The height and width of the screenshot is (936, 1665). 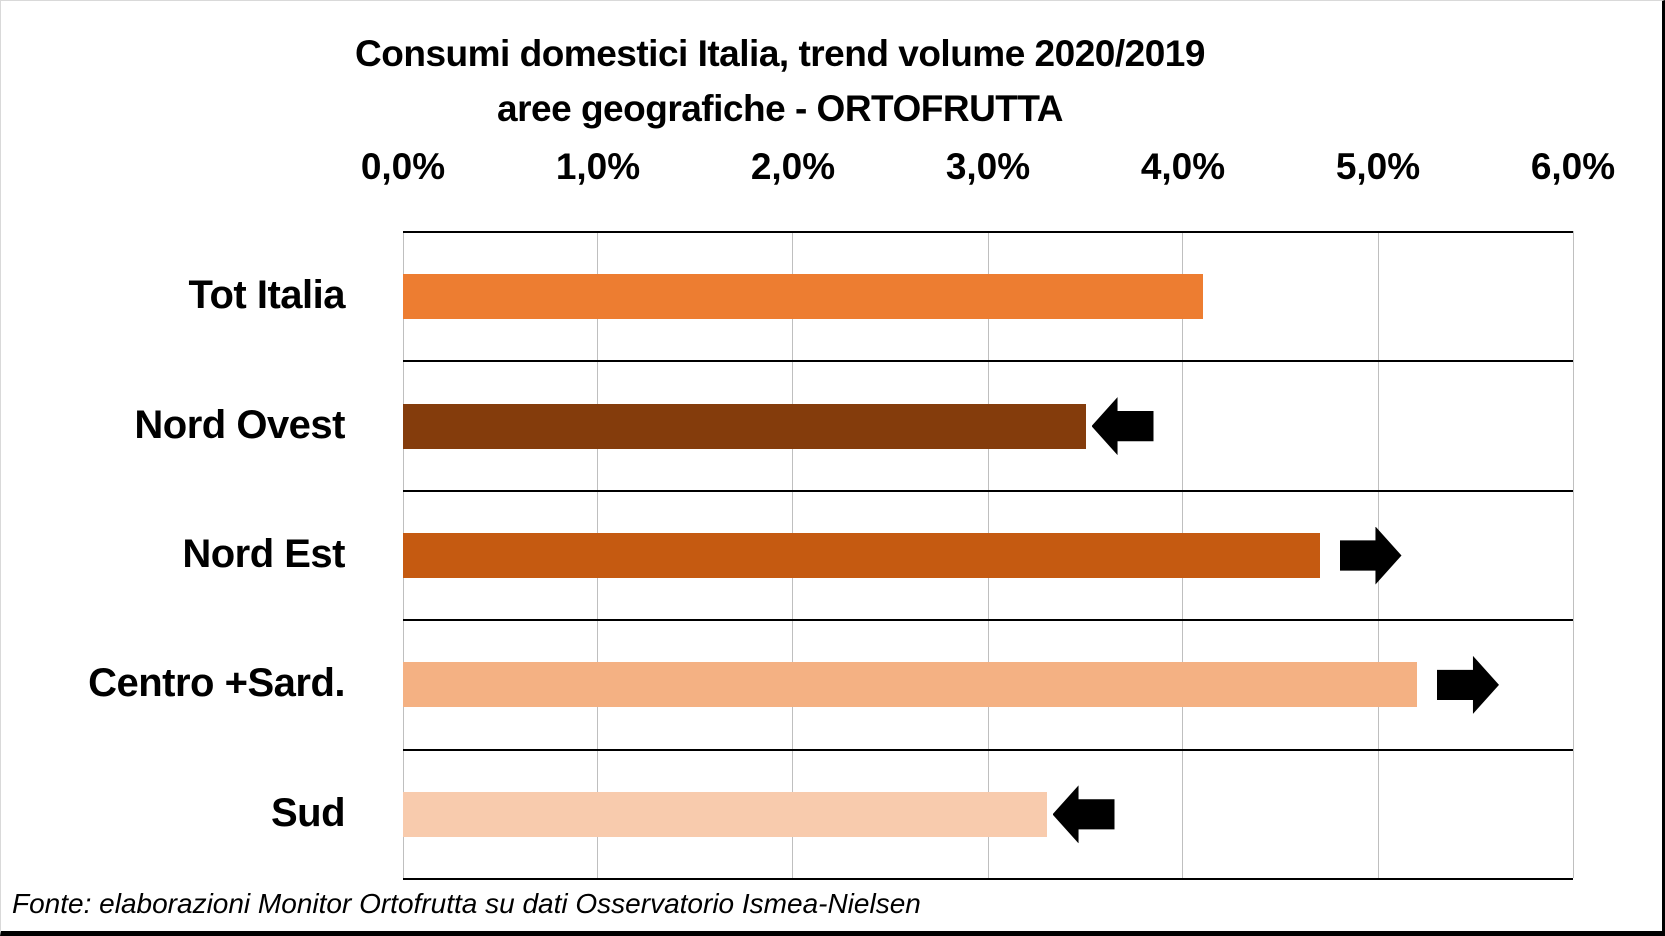 I want to click on bar-nord-est, so click(x=861, y=556).